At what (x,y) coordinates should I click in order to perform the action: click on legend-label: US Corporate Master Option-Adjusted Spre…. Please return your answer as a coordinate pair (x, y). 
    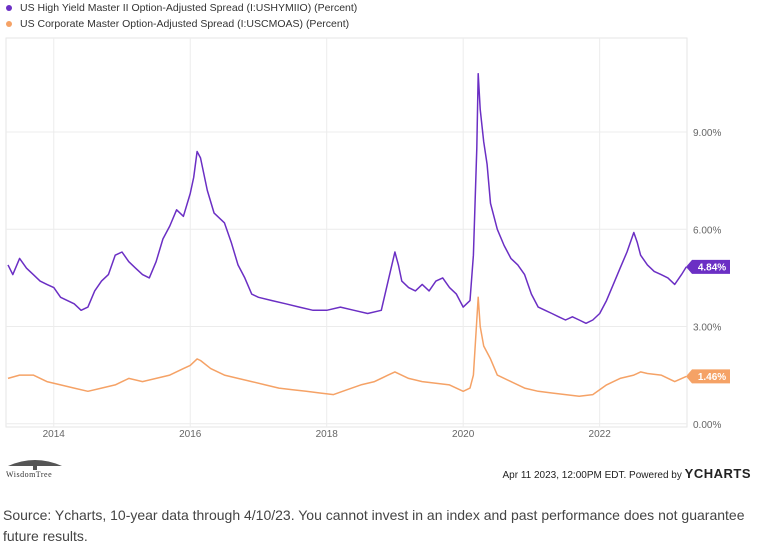
    Looking at the image, I should click on (185, 24).